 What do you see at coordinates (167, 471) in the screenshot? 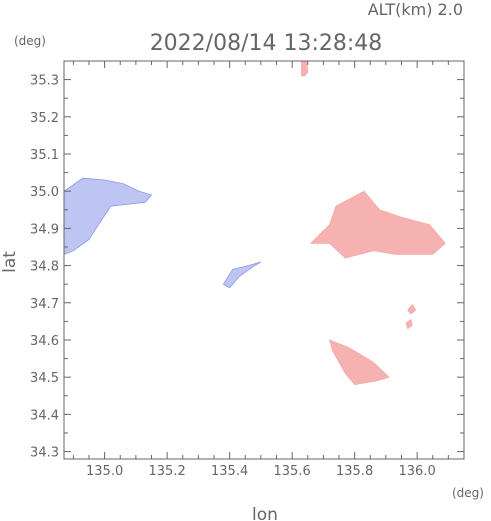
I see `x-tick-label: 135.2` at bounding box center [167, 471].